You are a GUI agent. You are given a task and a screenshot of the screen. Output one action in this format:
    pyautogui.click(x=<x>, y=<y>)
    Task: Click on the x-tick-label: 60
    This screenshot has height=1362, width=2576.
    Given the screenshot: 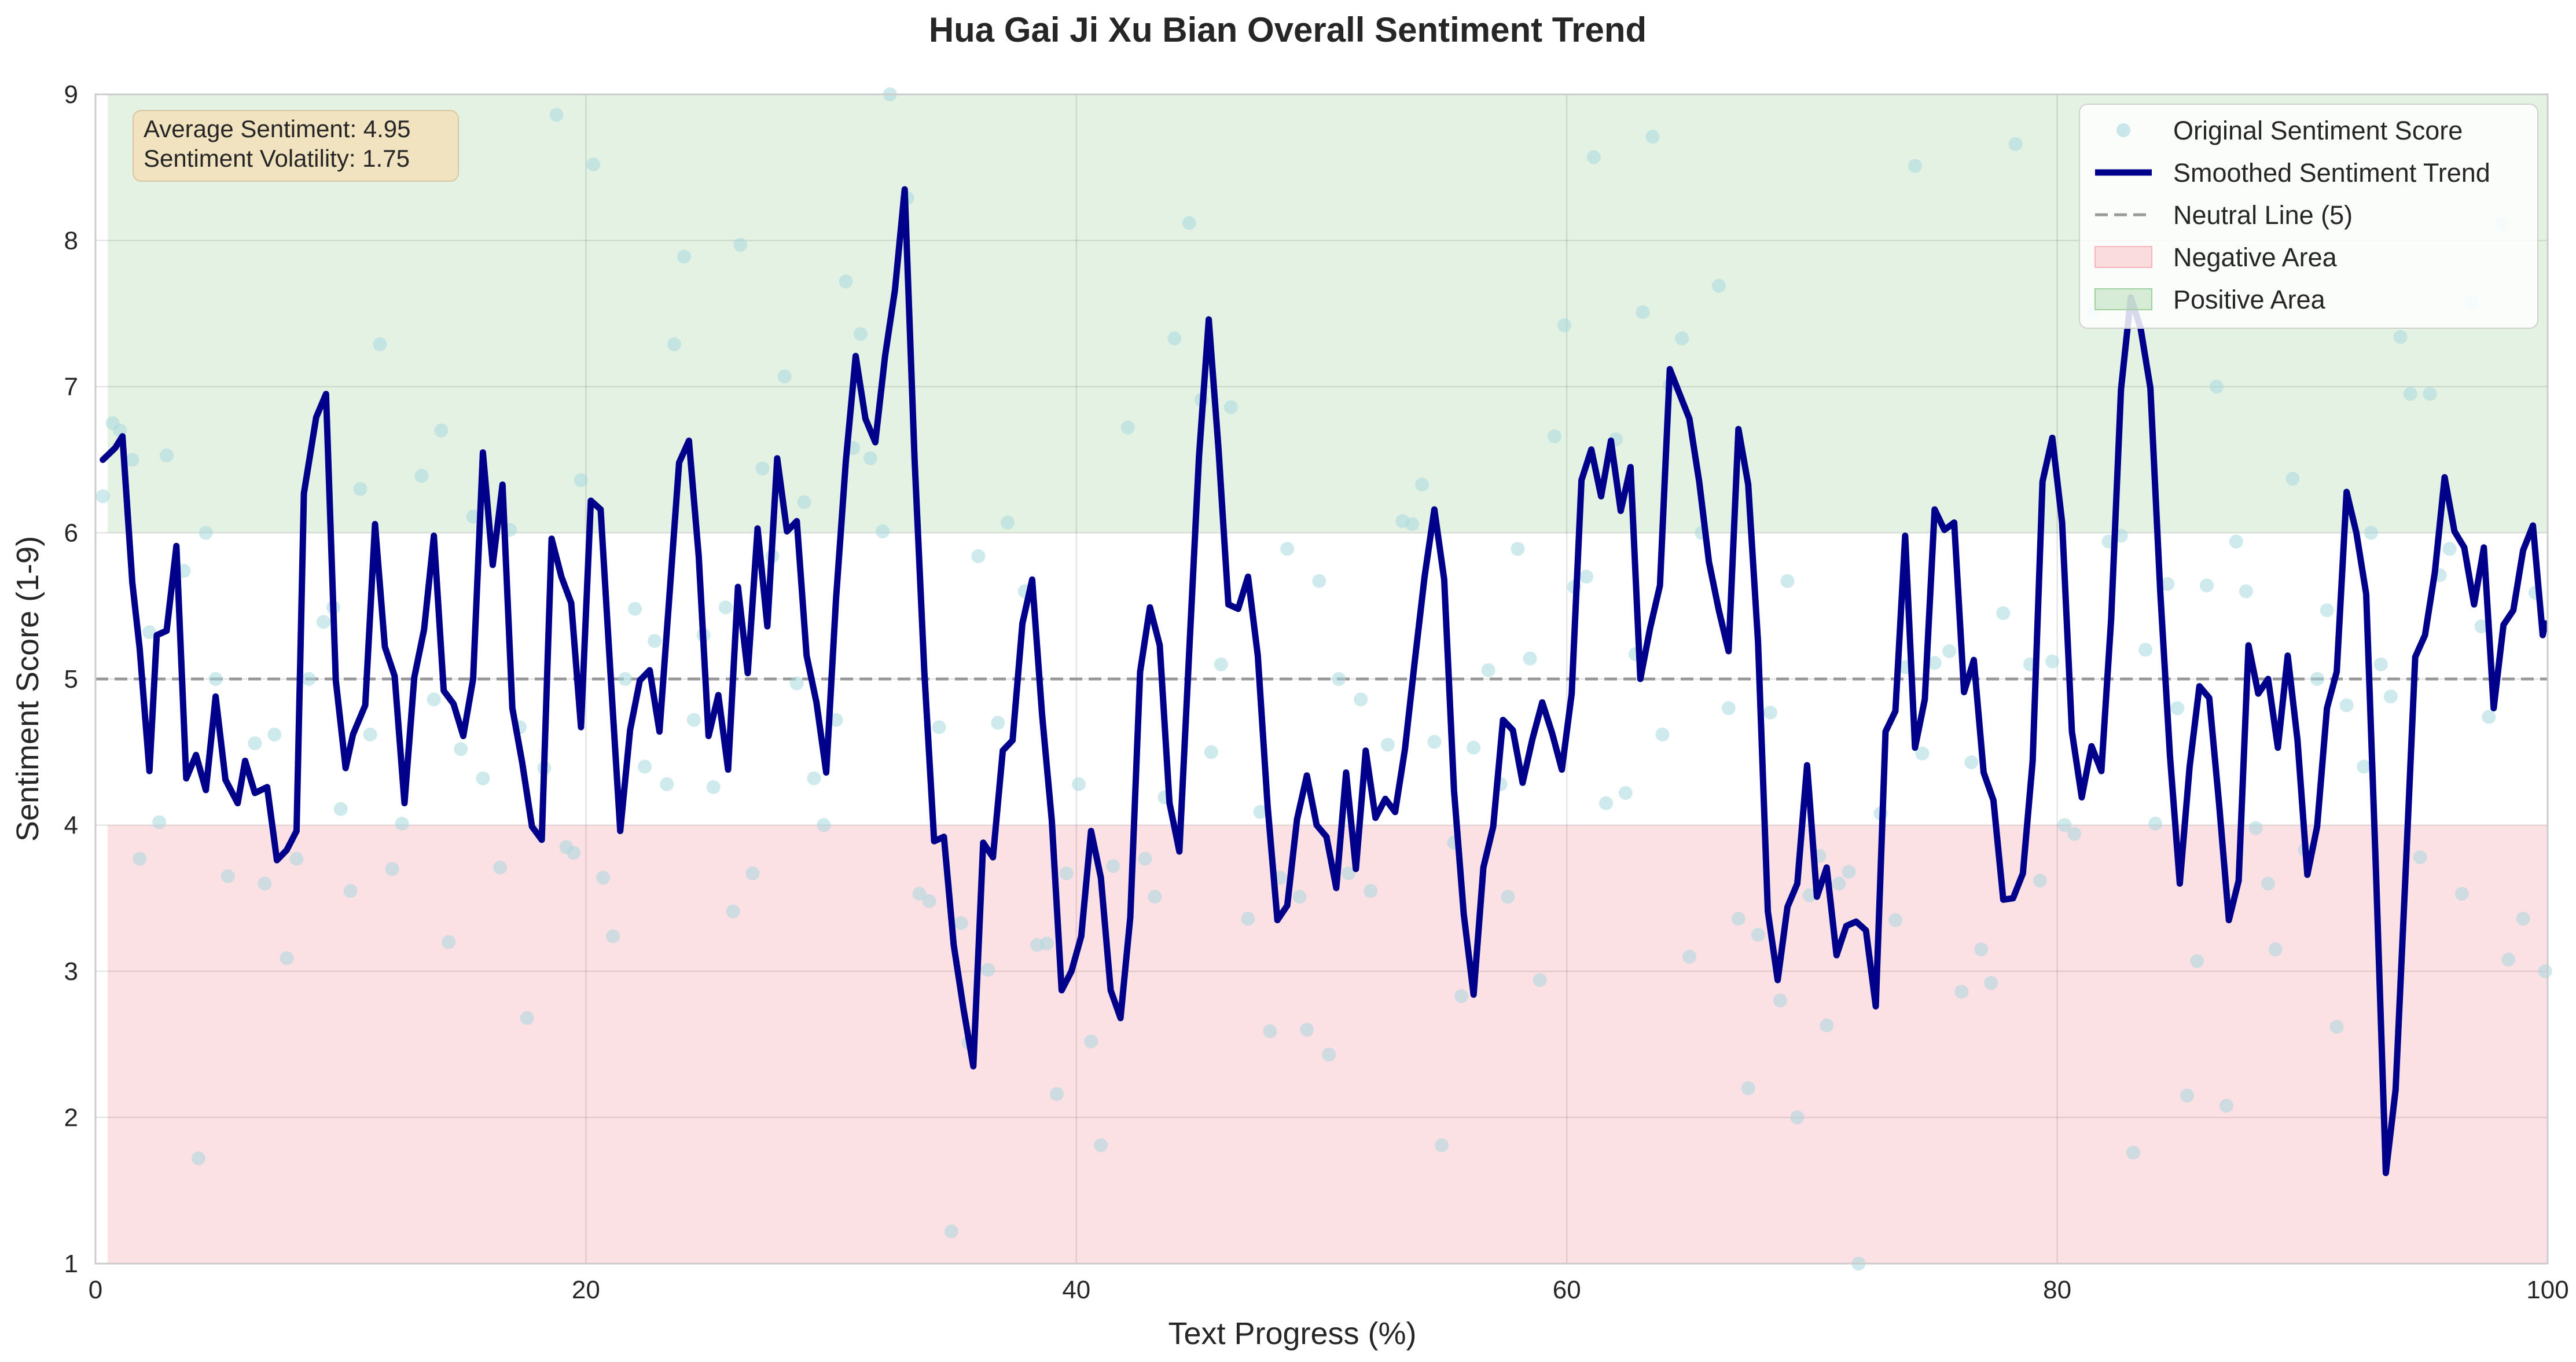 What is the action you would take?
    pyautogui.click(x=1567, y=1290)
    